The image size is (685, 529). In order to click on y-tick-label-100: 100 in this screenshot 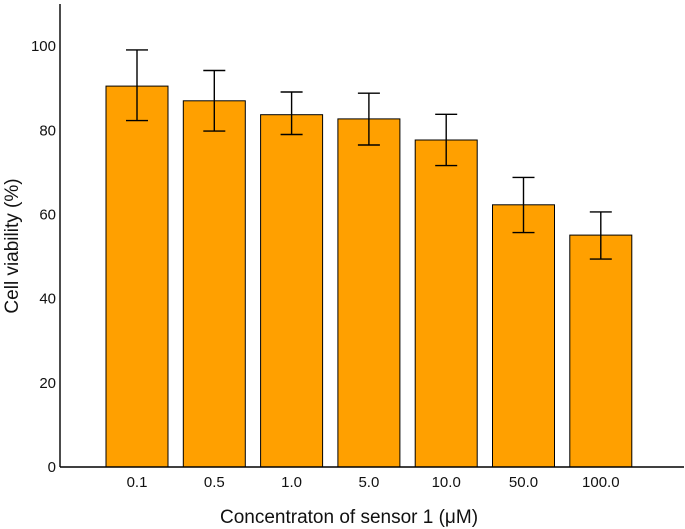, I will do `click(43, 46)`.